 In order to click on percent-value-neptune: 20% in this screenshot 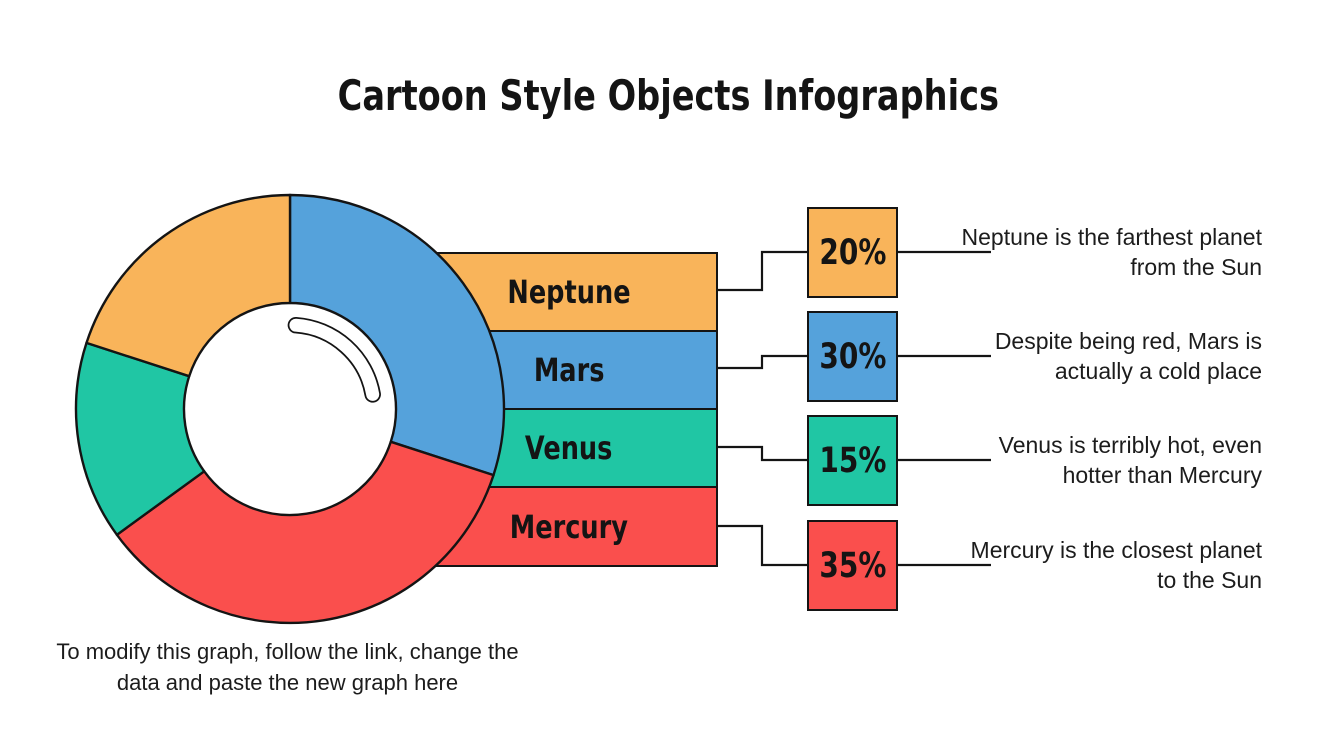, I will do `click(852, 252)`.